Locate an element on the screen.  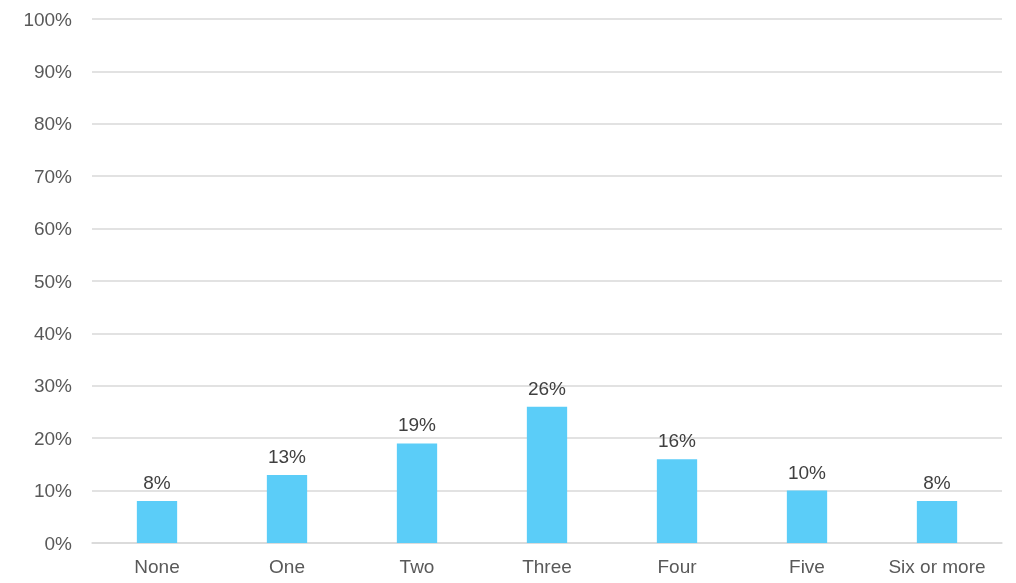
x-tick-label: Three is located at coordinates (547, 566).